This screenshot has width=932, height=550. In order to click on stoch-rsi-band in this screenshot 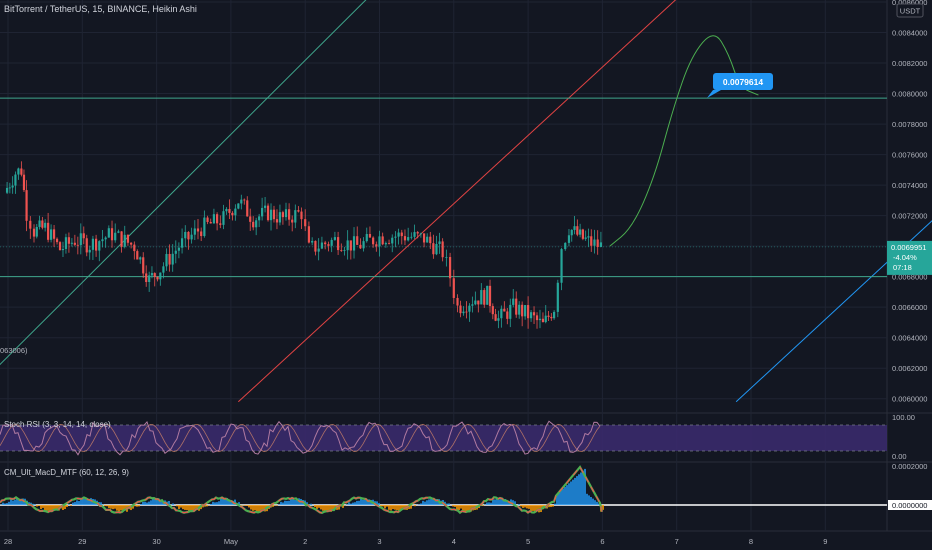, I will do `click(443, 438)`.